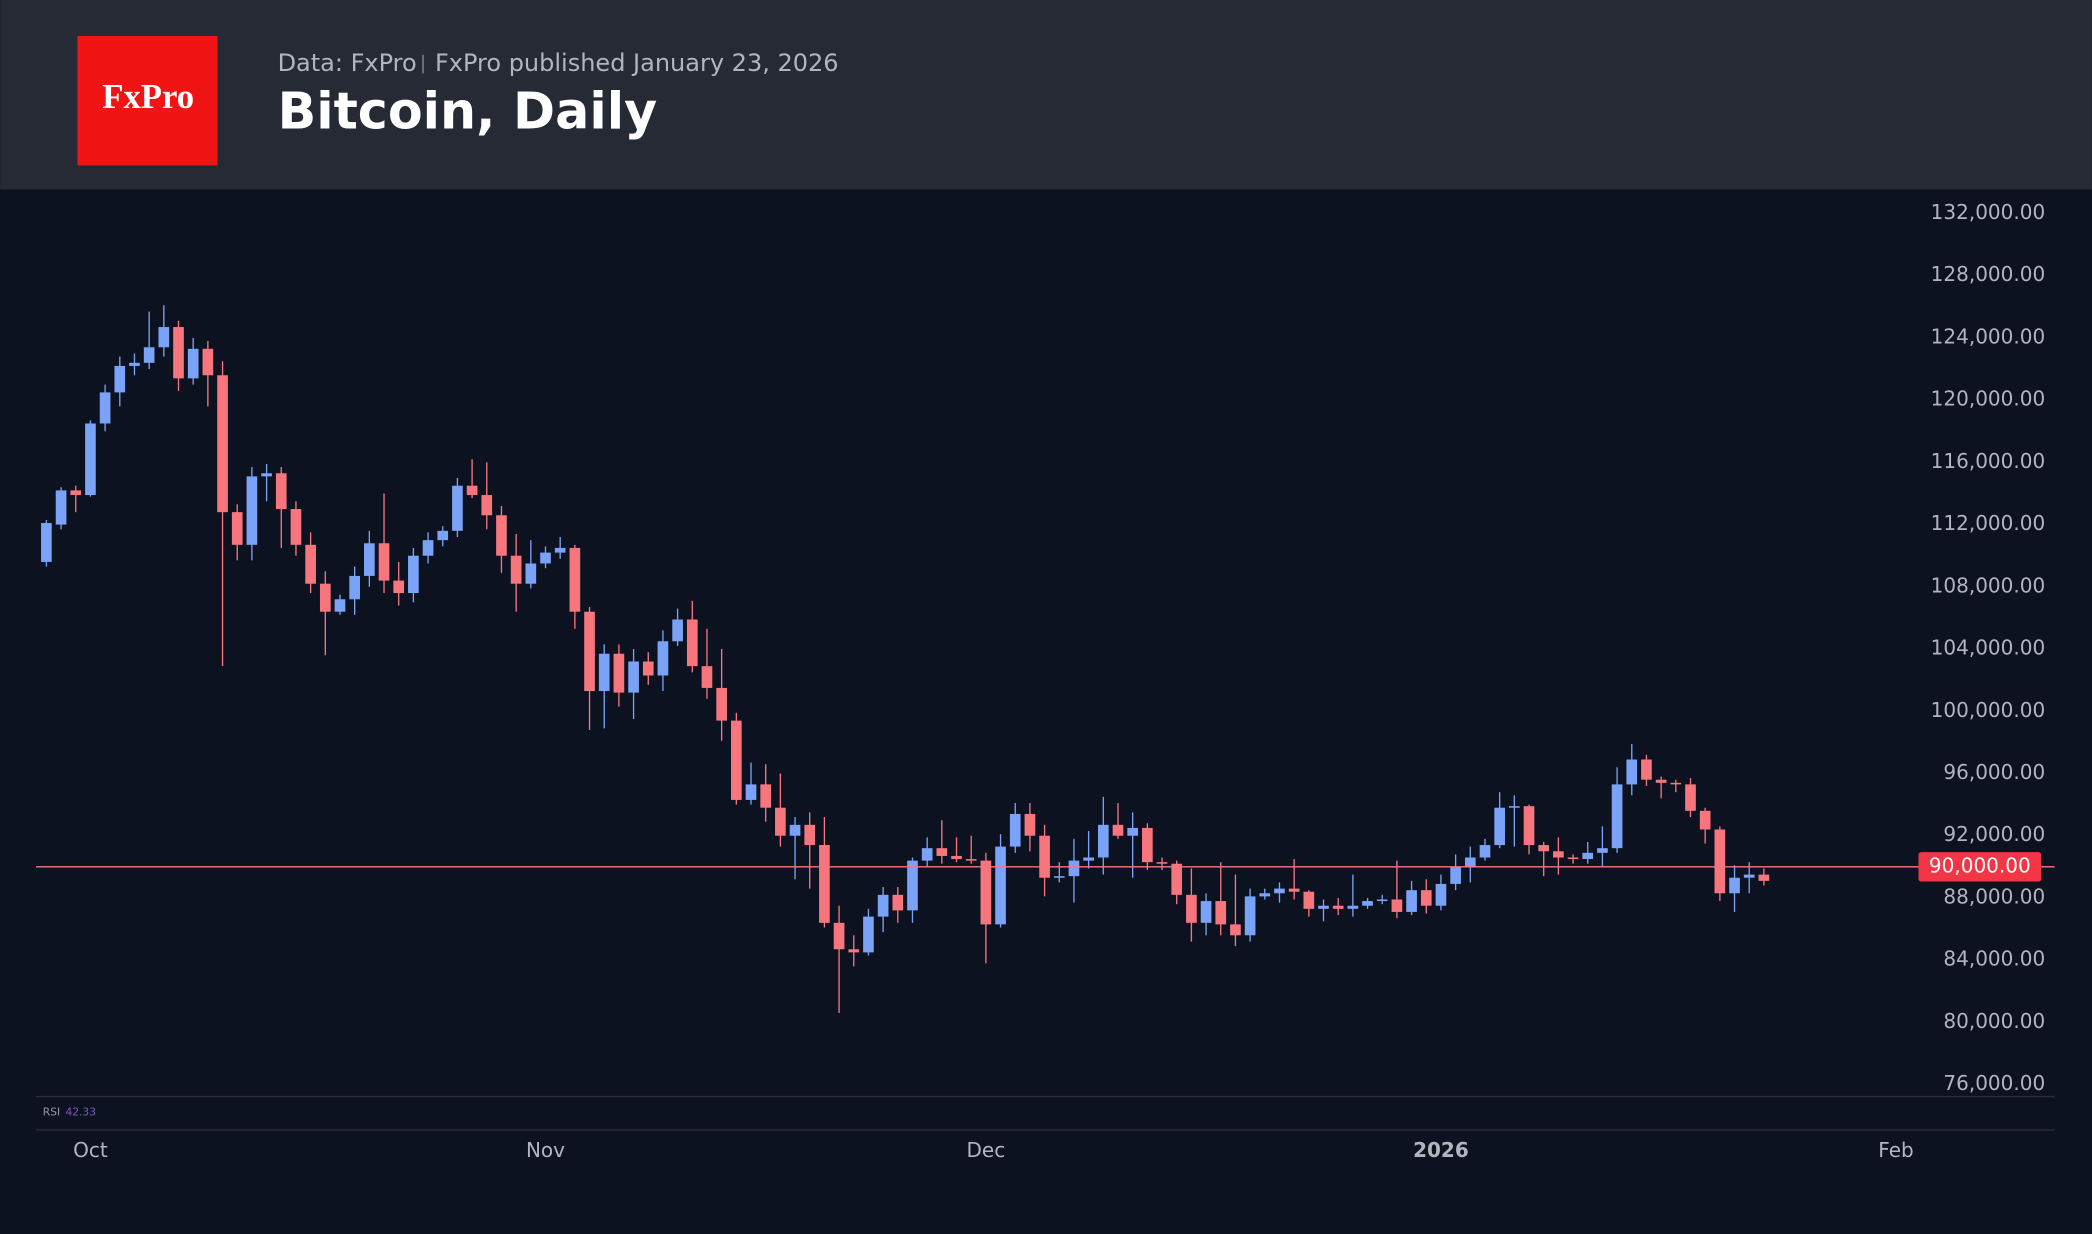 The height and width of the screenshot is (1234, 2092). What do you see at coordinates (1994, 959) in the screenshot?
I see `y-tick-label: 84,000.00` at bounding box center [1994, 959].